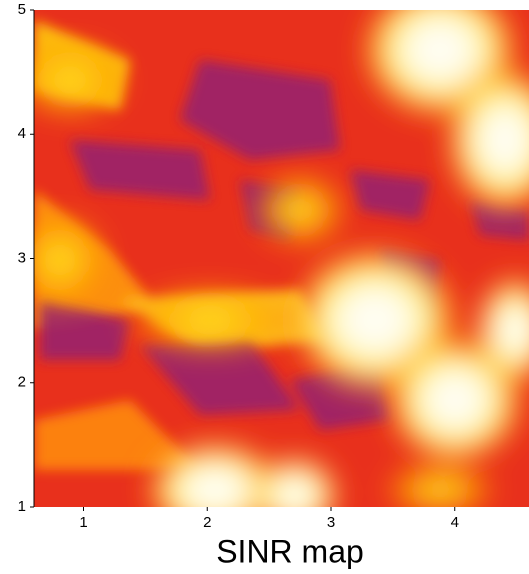  I want to click on x-tick-label: 2, so click(207, 522).